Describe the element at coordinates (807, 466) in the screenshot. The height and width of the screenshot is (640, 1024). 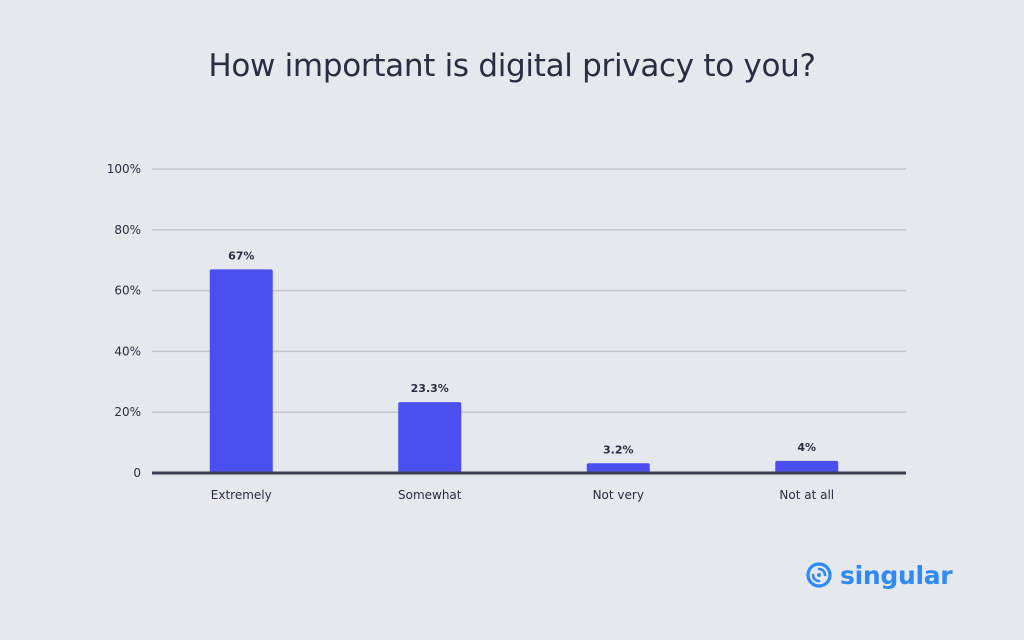
I see `bar-not-at-all` at that location.